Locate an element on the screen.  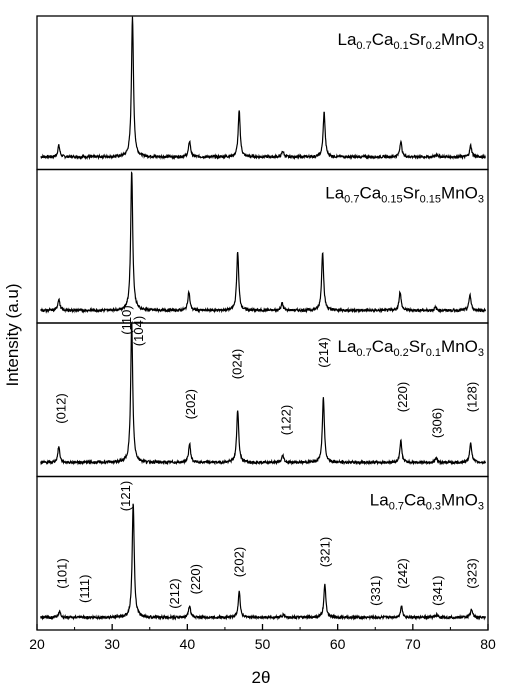
x-tick-label: 50 is located at coordinates (263, 644).